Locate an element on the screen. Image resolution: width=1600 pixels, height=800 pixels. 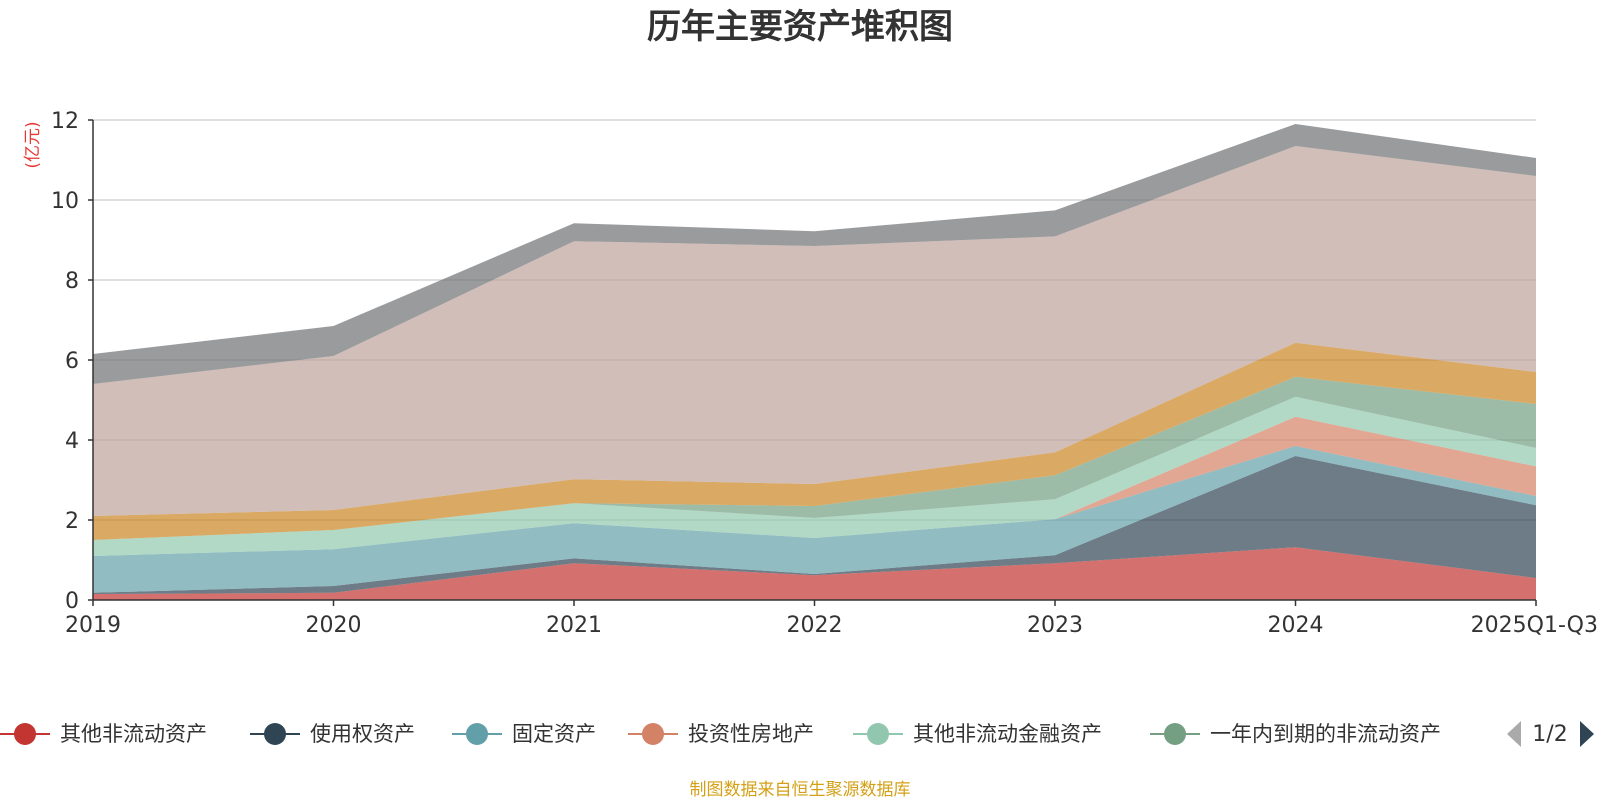
x-tick-label: 2020 is located at coordinates (334, 625).